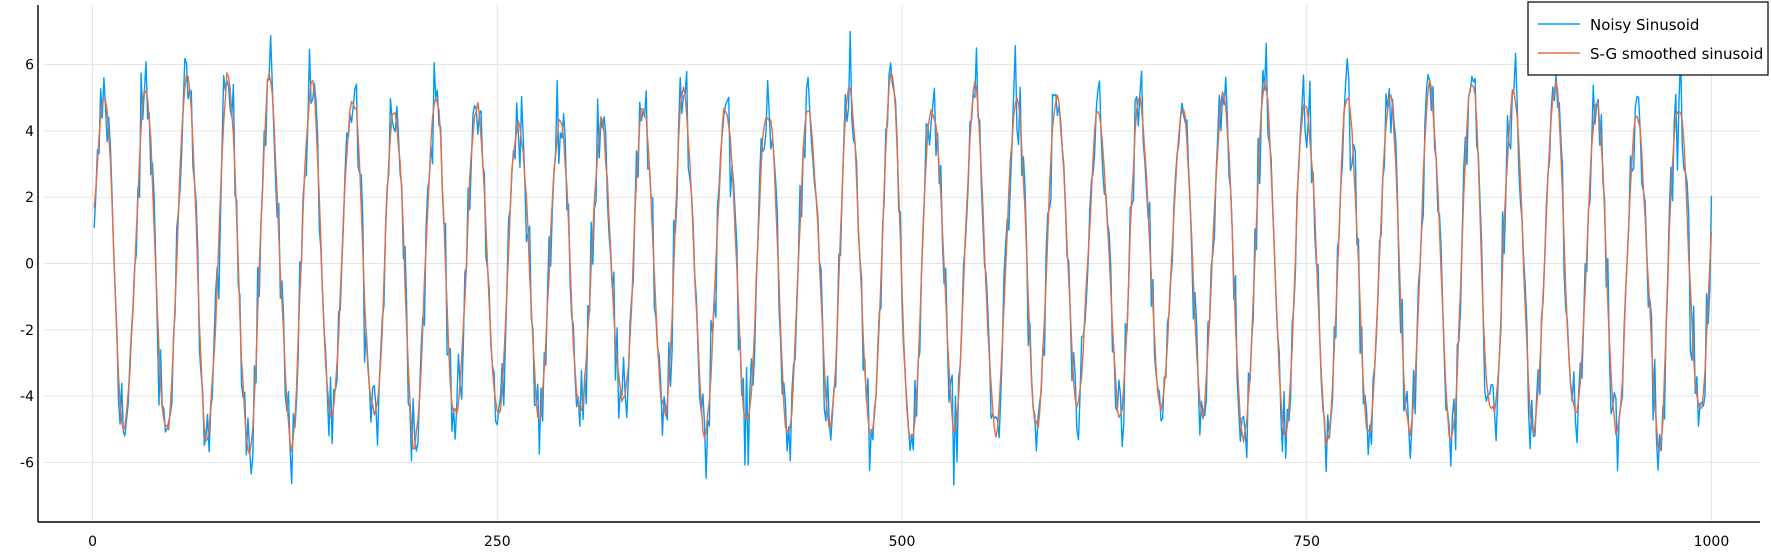  What do you see at coordinates (1712, 542) in the screenshot?
I see `x-tick-label-4: 1000` at bounding box center [1712, 542].